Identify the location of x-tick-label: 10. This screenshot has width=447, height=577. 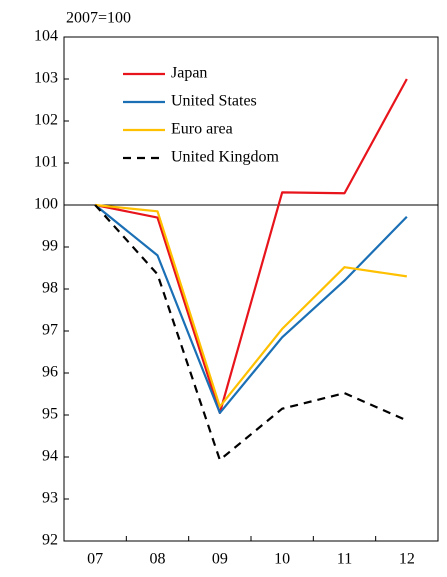
(282, 559).